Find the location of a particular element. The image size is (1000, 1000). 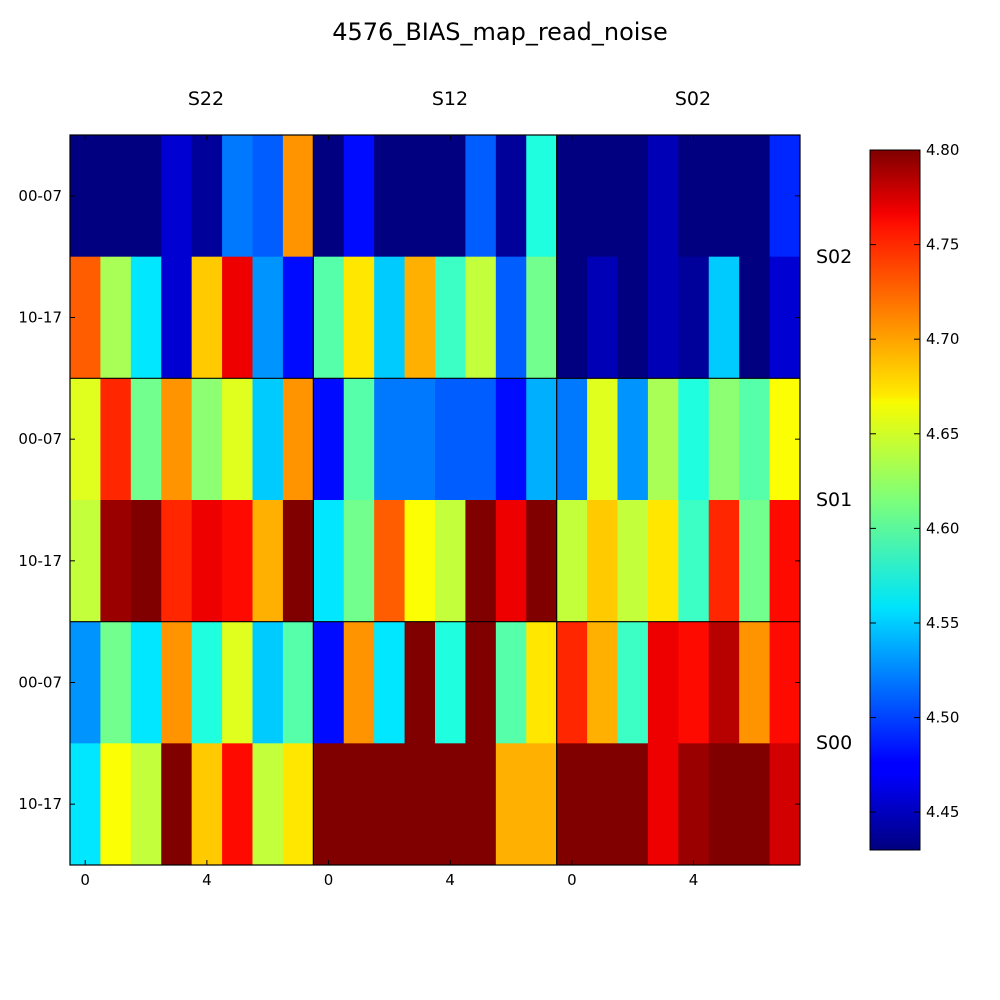

x-tick-label: 4 is located at coordinates (694, 880).